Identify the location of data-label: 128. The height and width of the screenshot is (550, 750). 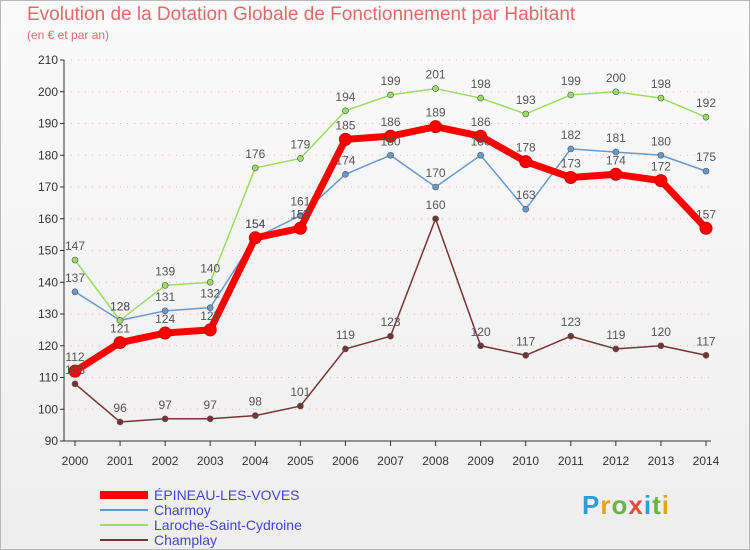
(120, 306).